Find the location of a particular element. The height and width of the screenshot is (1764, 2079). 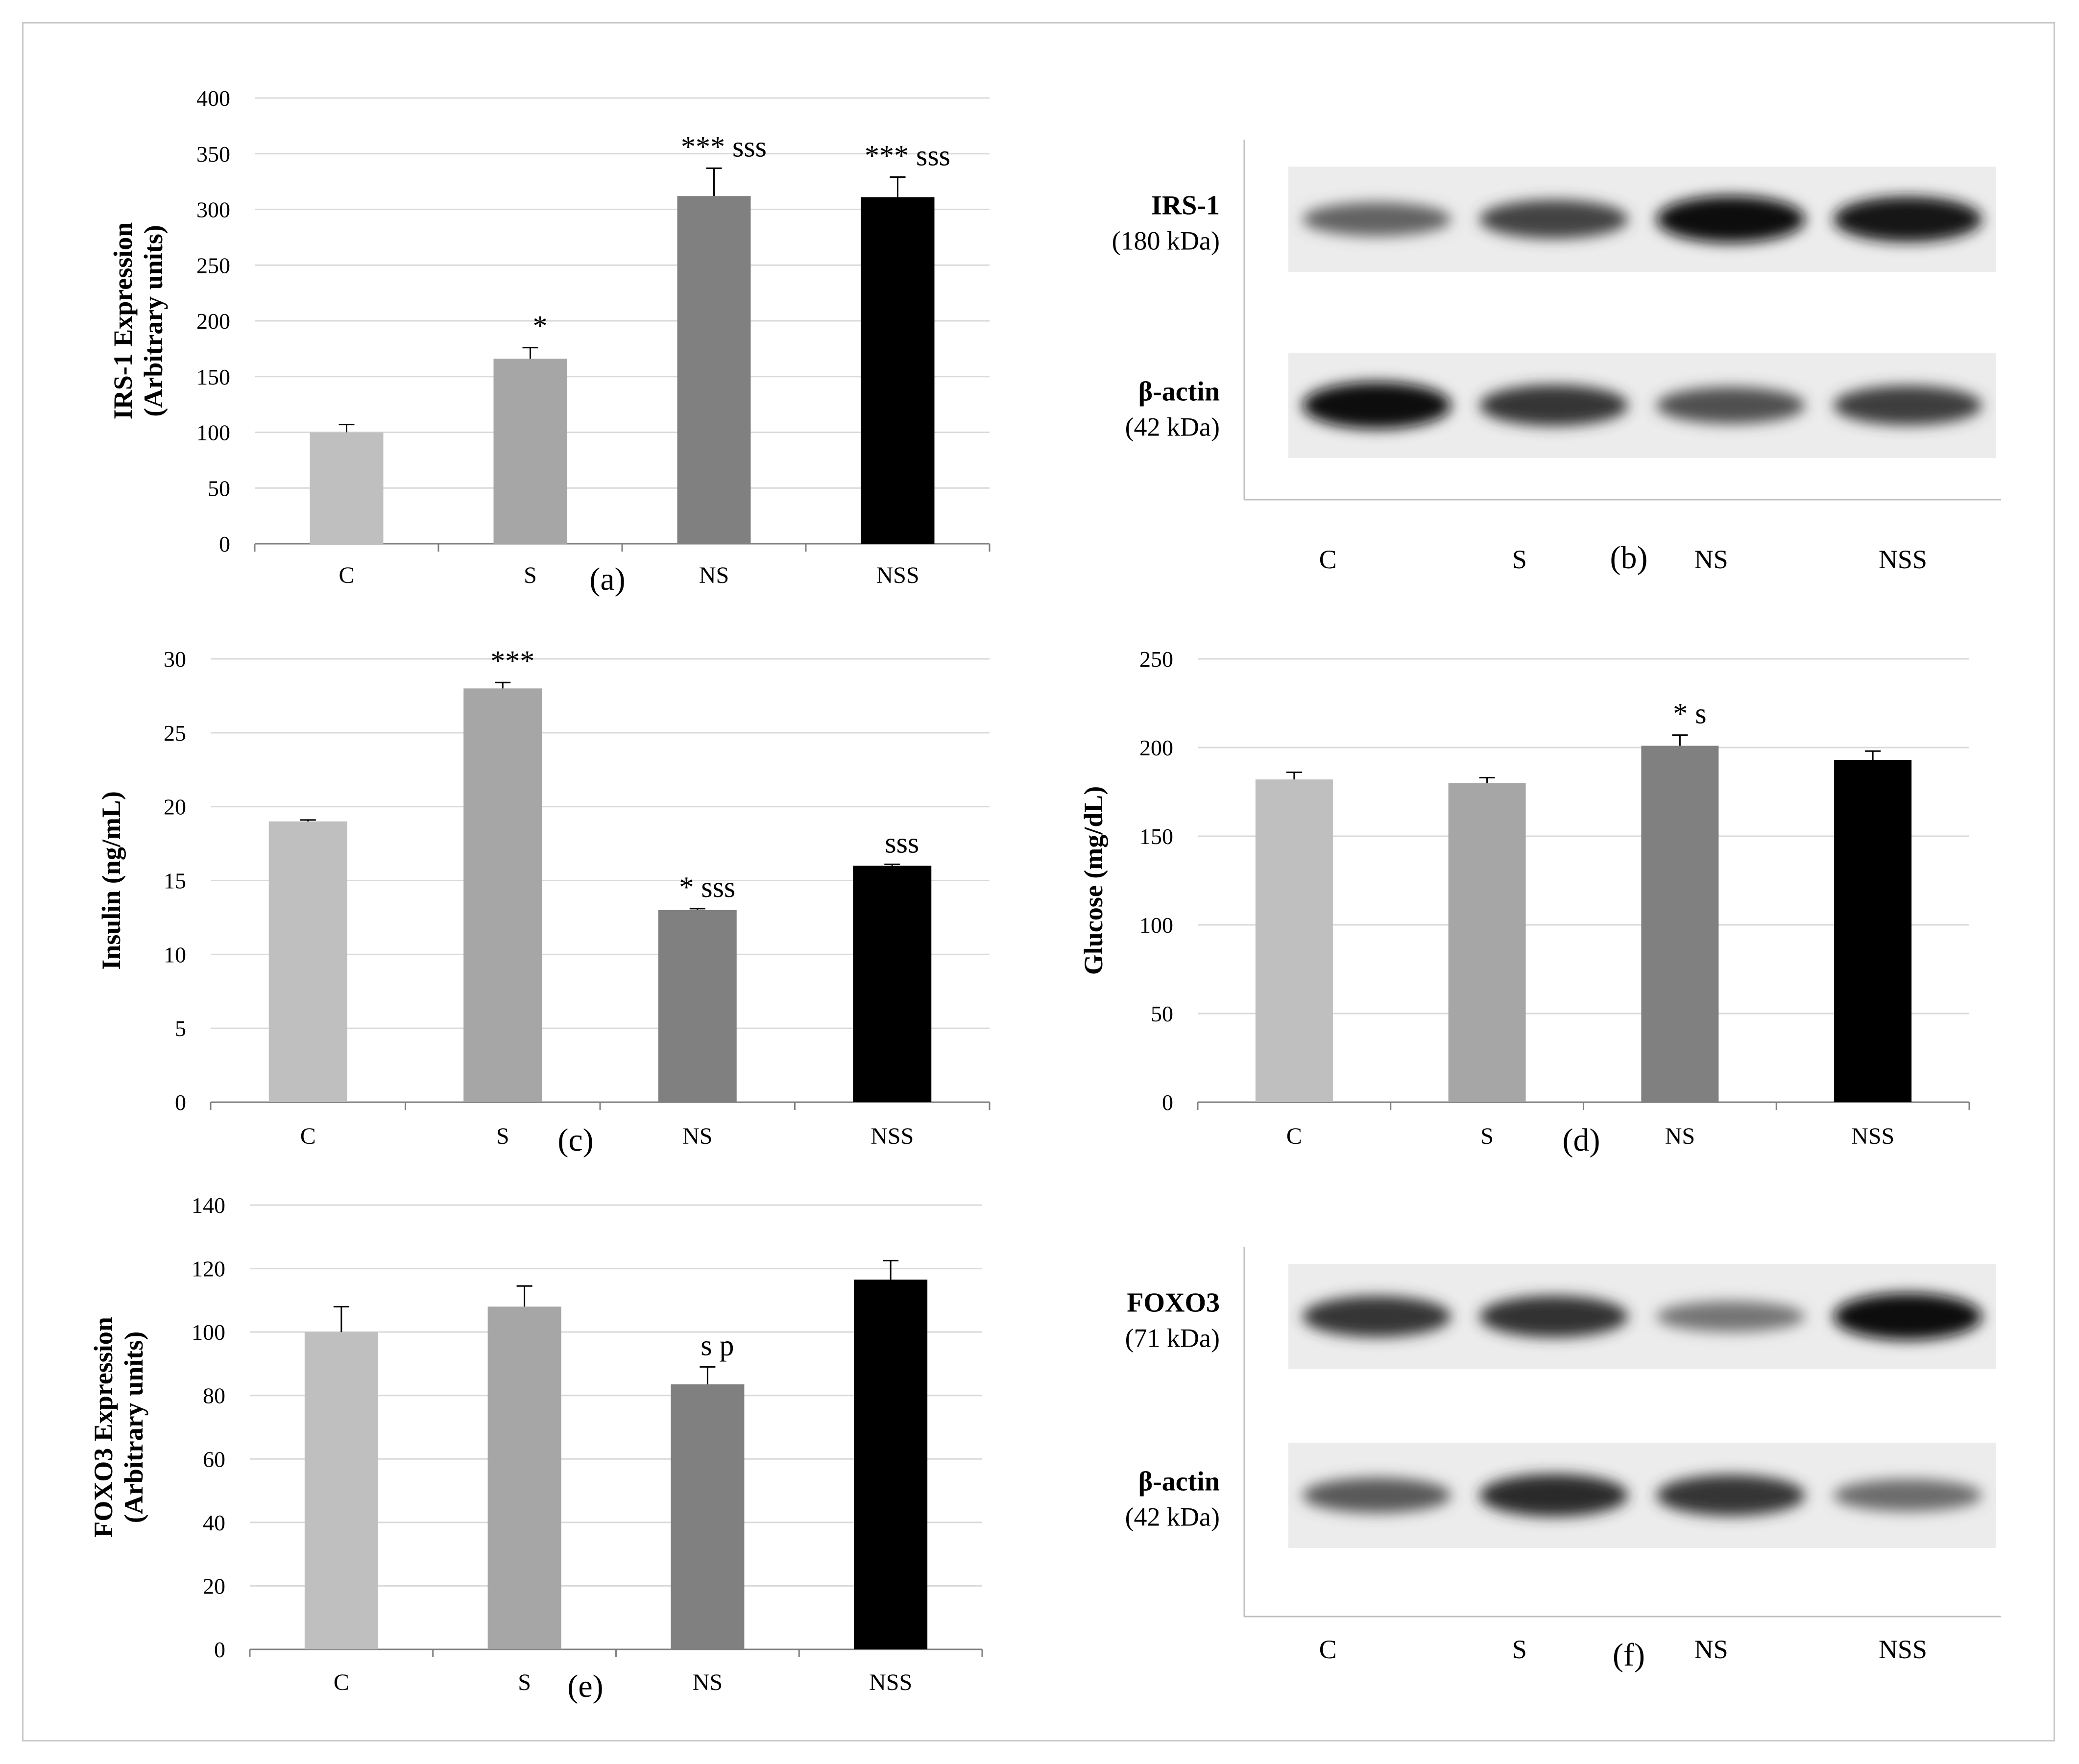

panel-label-b: (b) is located at coordinates (1629, 558).